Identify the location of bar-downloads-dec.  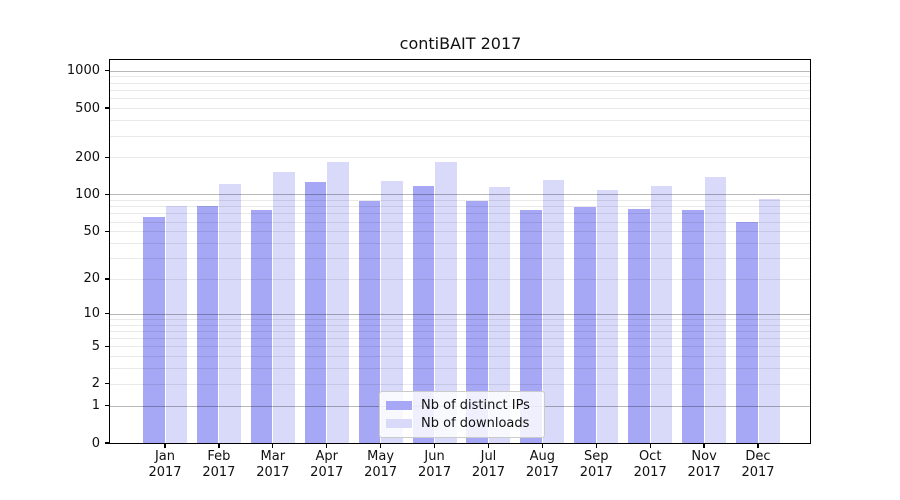
(769, 321).